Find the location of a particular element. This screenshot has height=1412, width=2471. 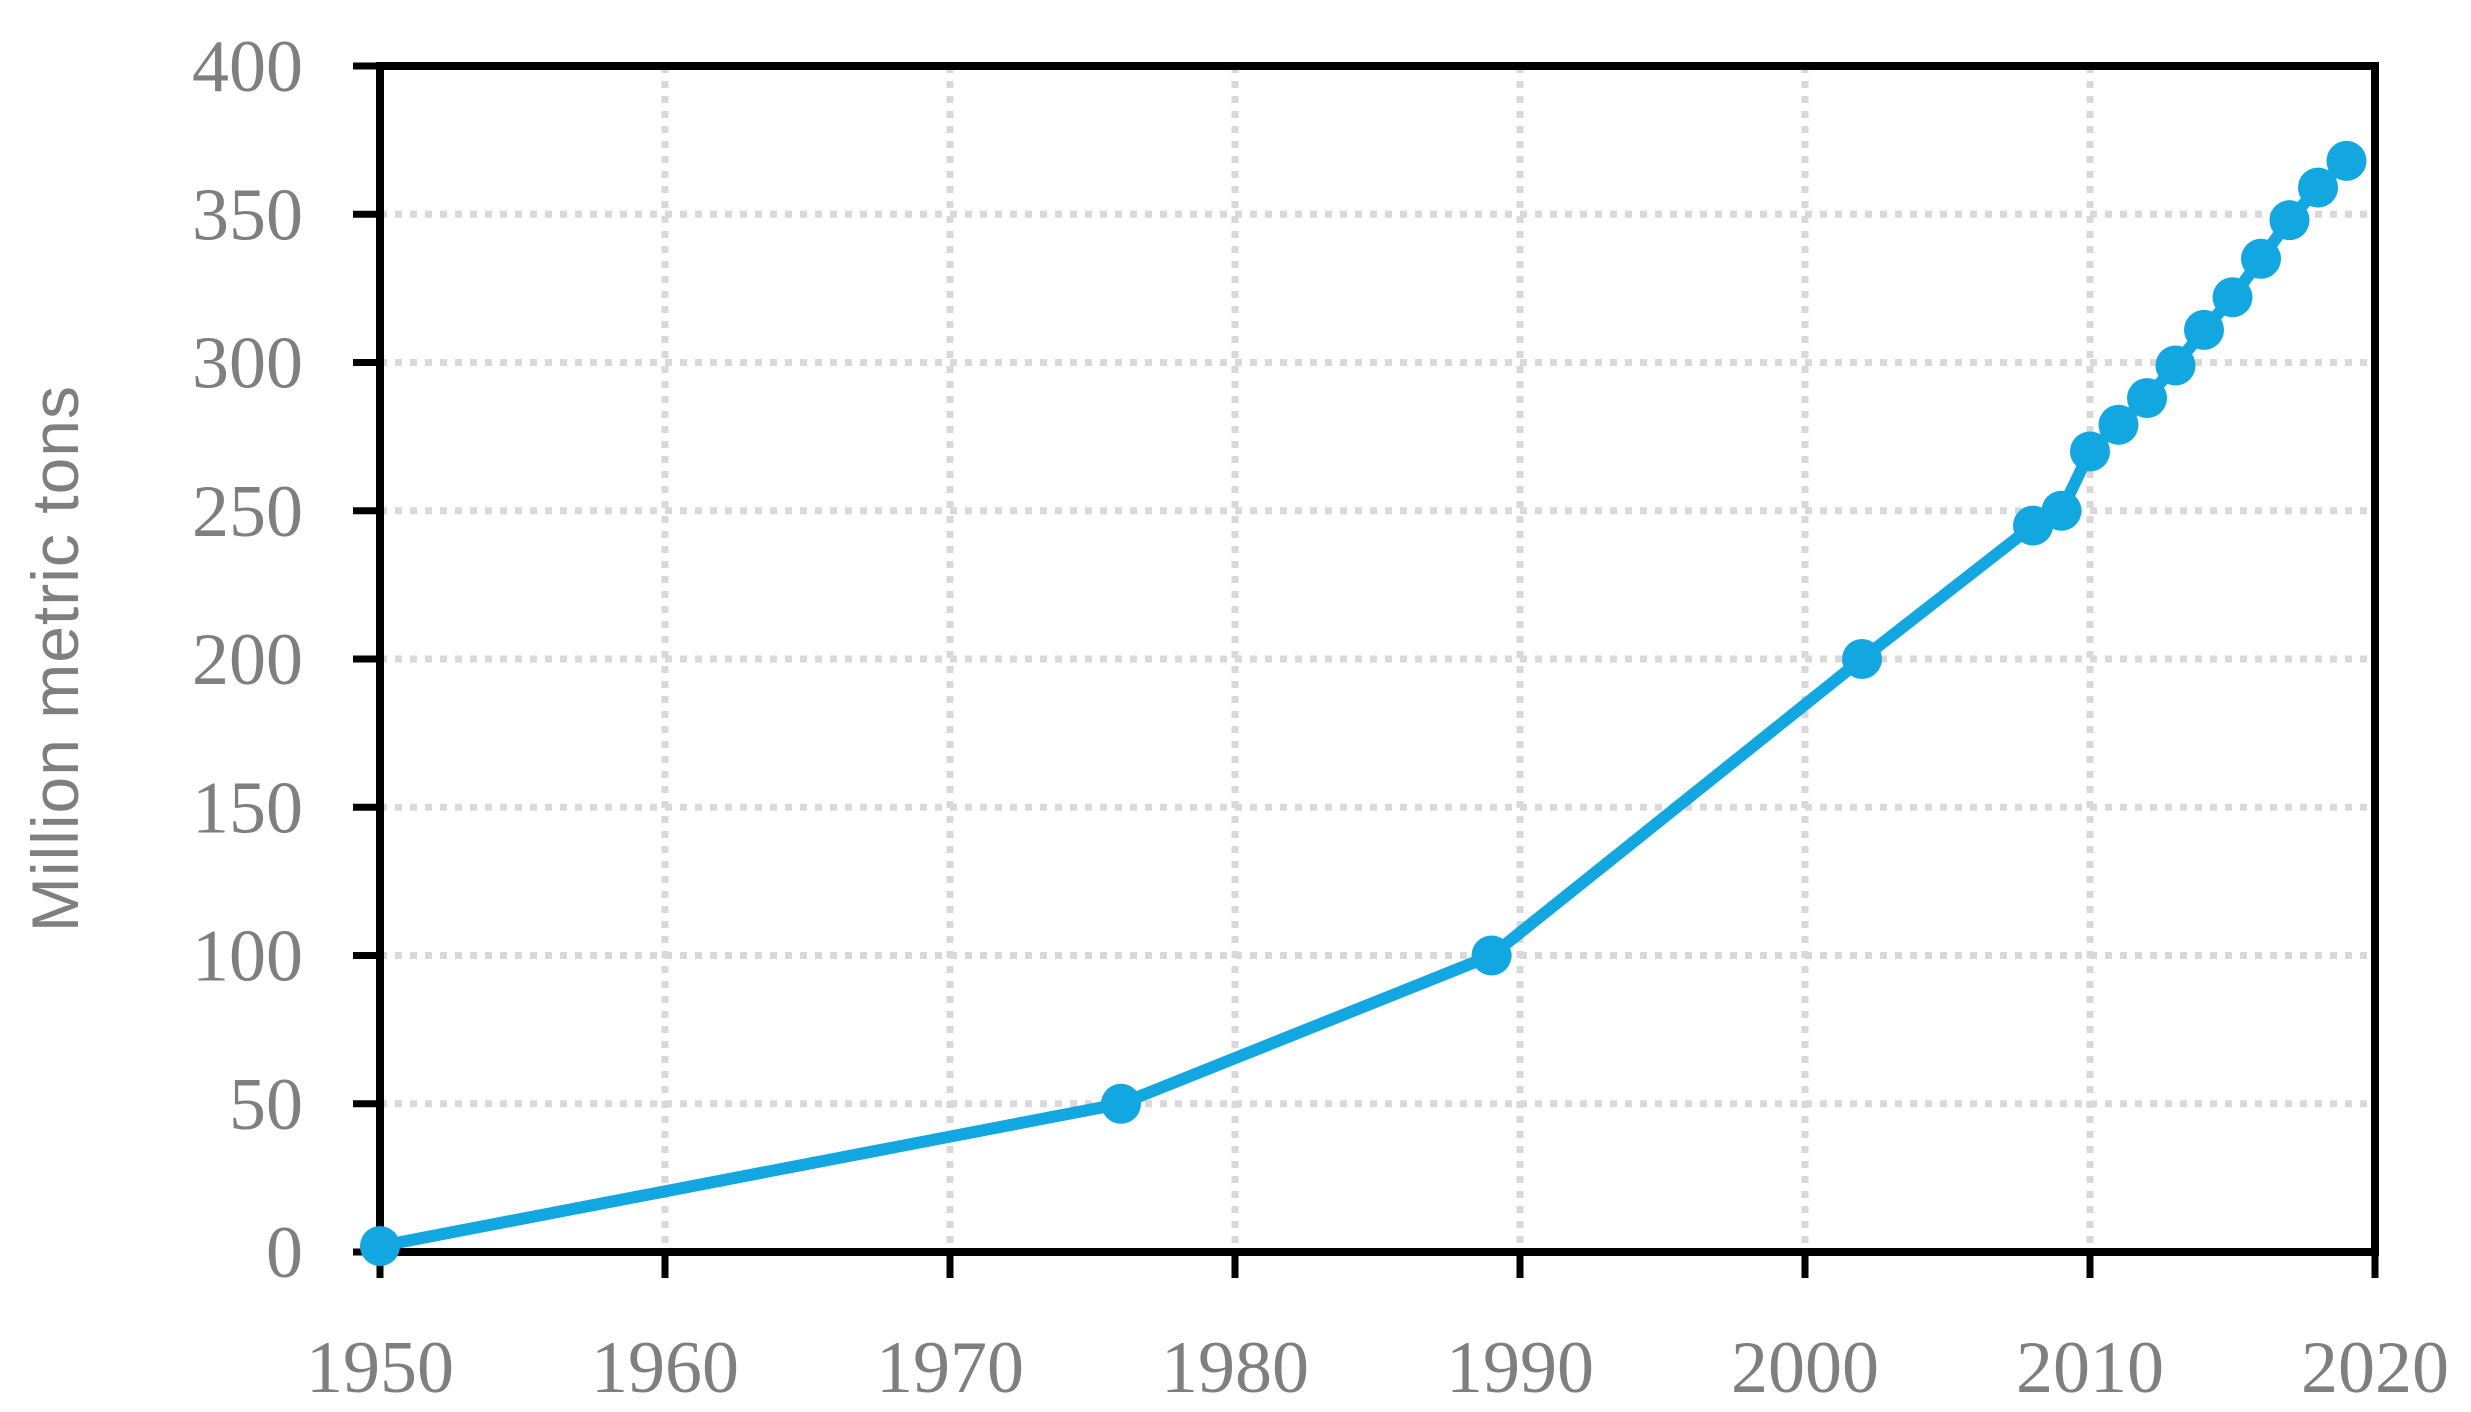

x-tick-label: 2020 is located at coordinates (2375, 1368).